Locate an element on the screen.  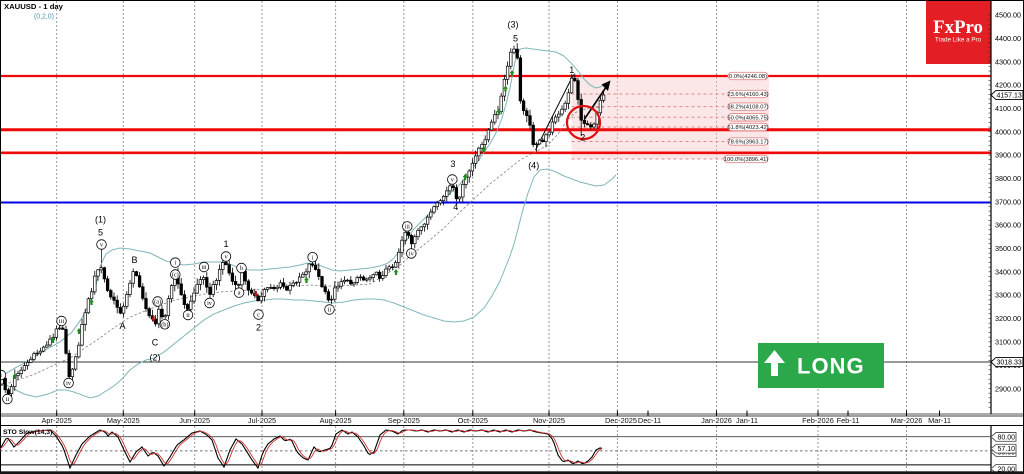
svg-text: 3200.00 is located at coordinates (1008, 318).